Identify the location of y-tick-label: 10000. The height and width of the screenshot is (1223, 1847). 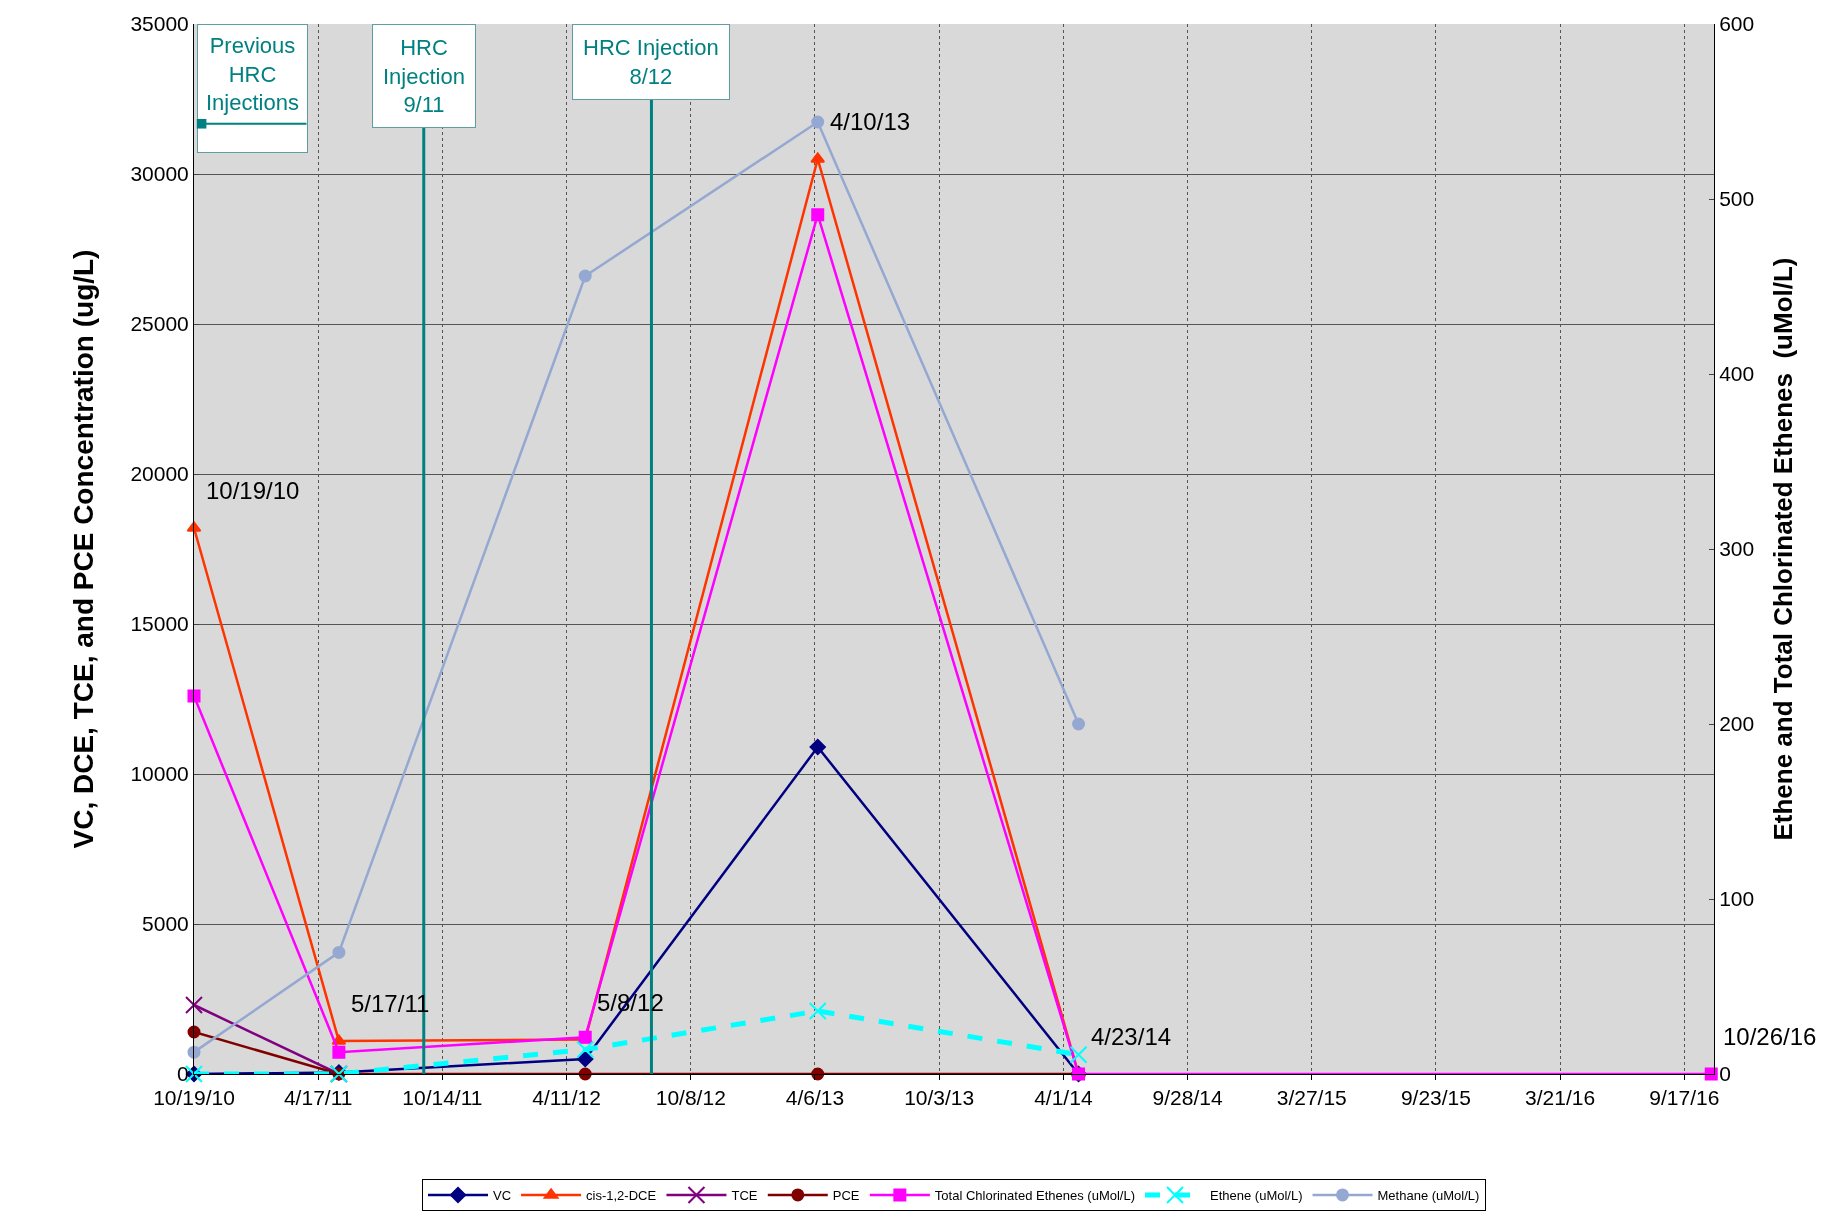
(159, 774).